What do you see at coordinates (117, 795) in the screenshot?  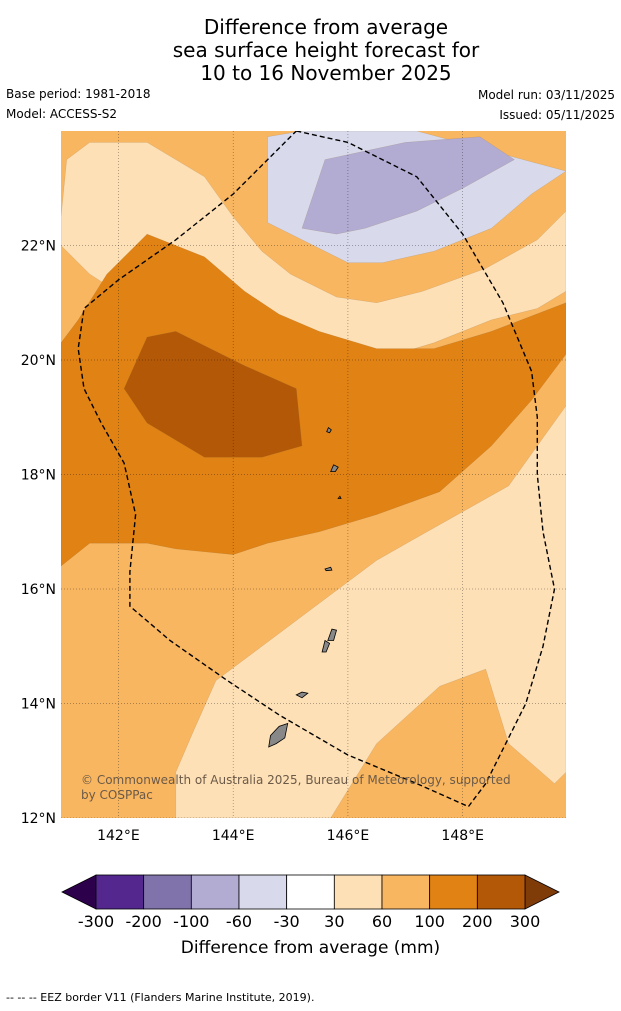 I see `copyright-line: by COSPPac` at bounding box center [117, 795].